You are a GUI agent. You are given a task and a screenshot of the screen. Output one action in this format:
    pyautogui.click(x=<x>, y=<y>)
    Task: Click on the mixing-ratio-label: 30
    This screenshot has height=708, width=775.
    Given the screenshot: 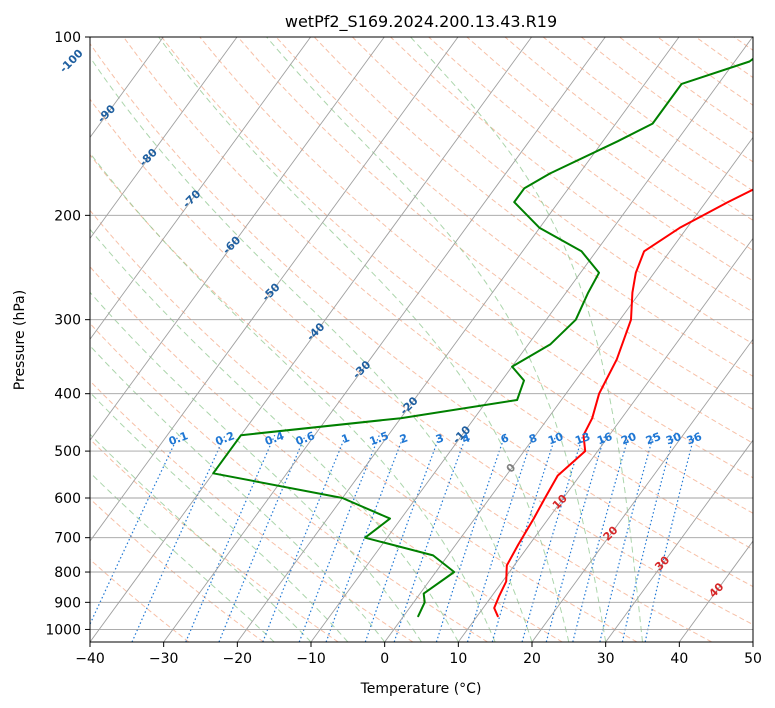 What is the action you would take?
    pyautogui.click(x=673, y=439)
    